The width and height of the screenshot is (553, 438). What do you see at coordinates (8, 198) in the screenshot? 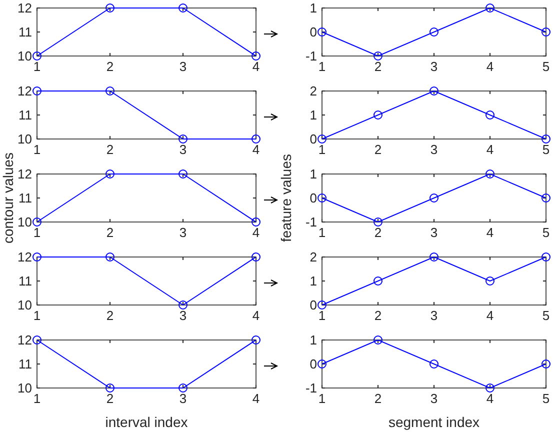
I see `y-axis-title: contour values` at bounding box center [8, 198].